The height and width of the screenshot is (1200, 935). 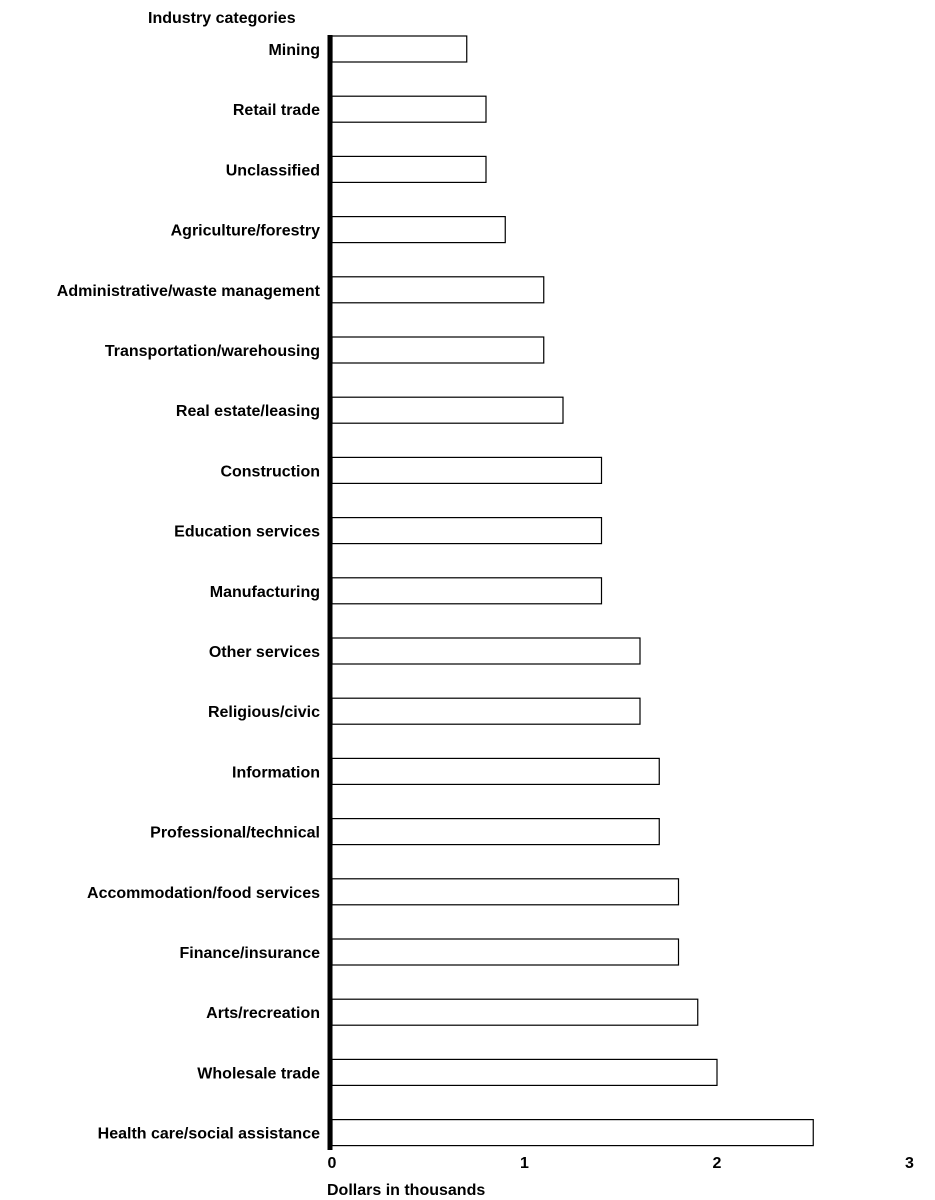 I want to click on x-tick-label-0: 0, so click(x=332, y=1163).